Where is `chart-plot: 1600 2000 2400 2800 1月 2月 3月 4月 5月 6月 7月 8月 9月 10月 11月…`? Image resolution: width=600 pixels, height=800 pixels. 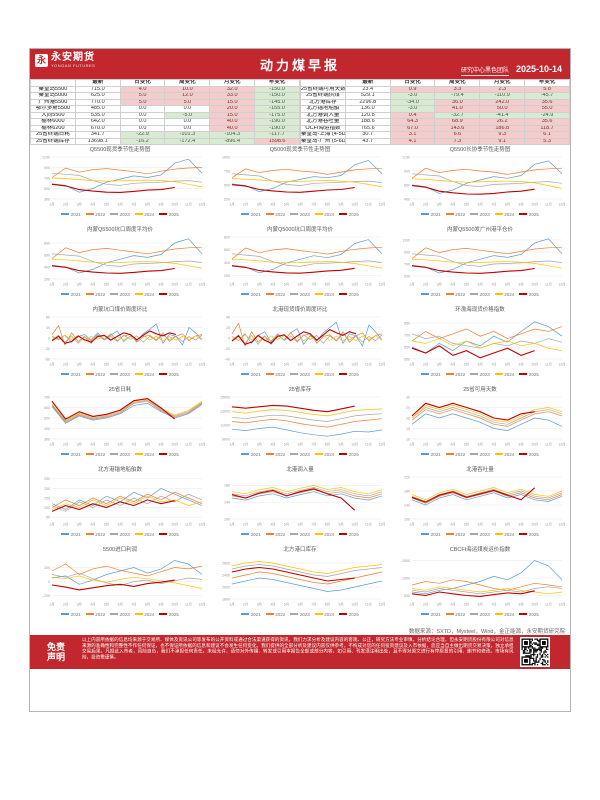 chart-plot: 1600 2000 2400 2800 1月 2月 3月 4月 5月 6月 7月 8月 9月 10月 11月… is located at coordinates (303, 584).